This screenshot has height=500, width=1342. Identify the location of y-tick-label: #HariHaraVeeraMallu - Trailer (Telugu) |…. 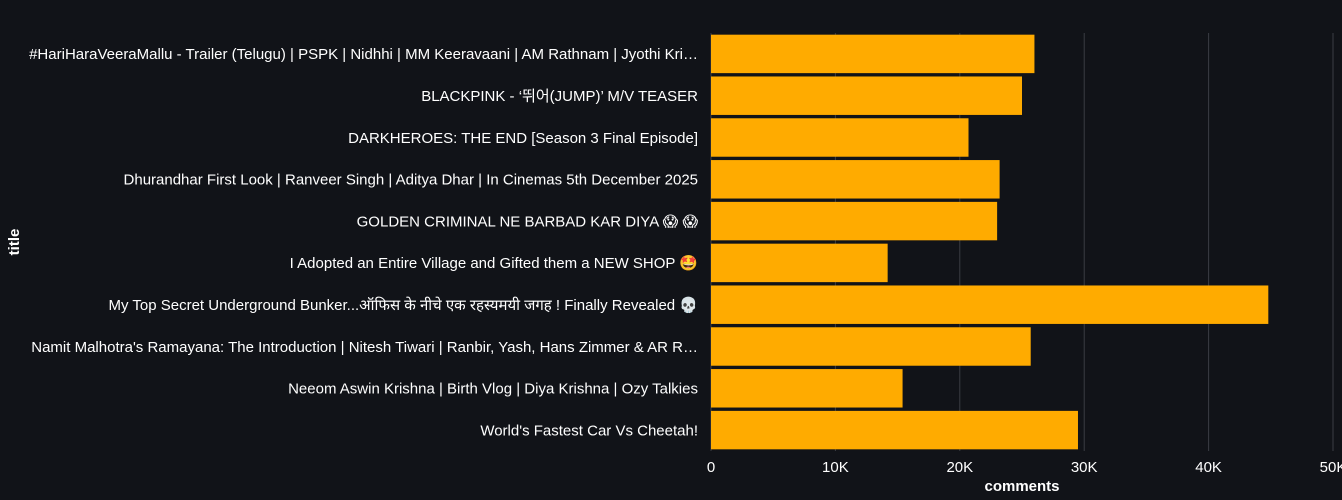
(363, 54).